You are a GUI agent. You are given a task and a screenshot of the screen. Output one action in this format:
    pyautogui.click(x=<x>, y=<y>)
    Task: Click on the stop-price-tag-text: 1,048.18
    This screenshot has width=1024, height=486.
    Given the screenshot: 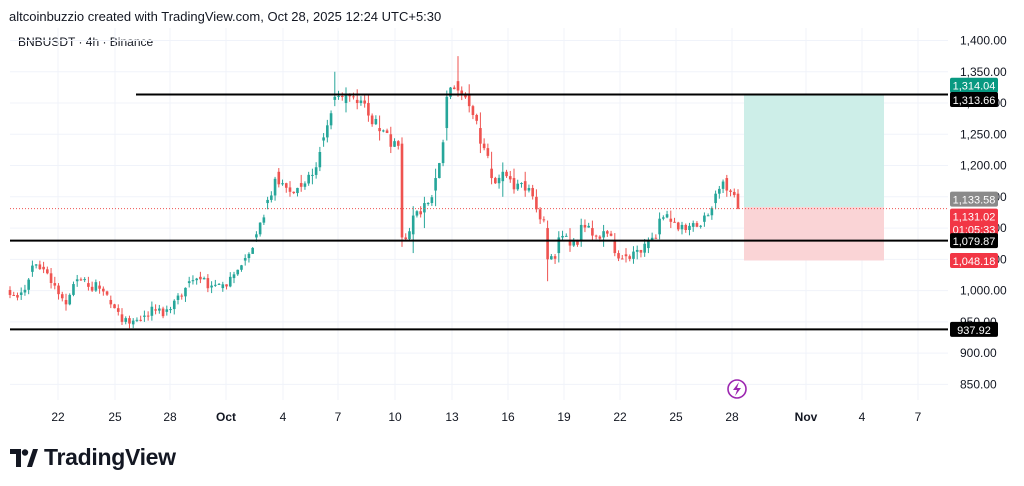 What is the action you would take?
    pyautogui.click(x=974, y=262)
    